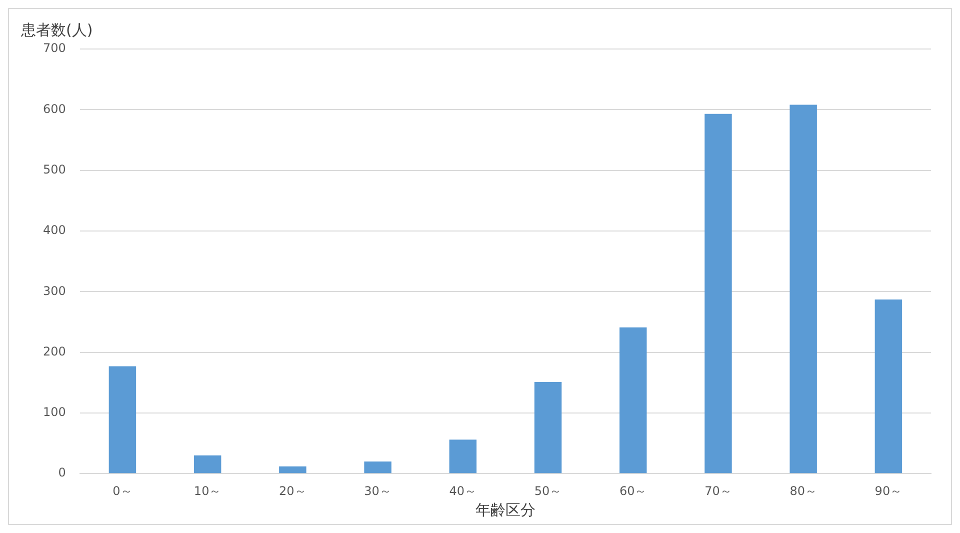 The width and height of the screenshot is (960, 533). I want to click on x-axis-title: 年齢区分, so click(505, 509).